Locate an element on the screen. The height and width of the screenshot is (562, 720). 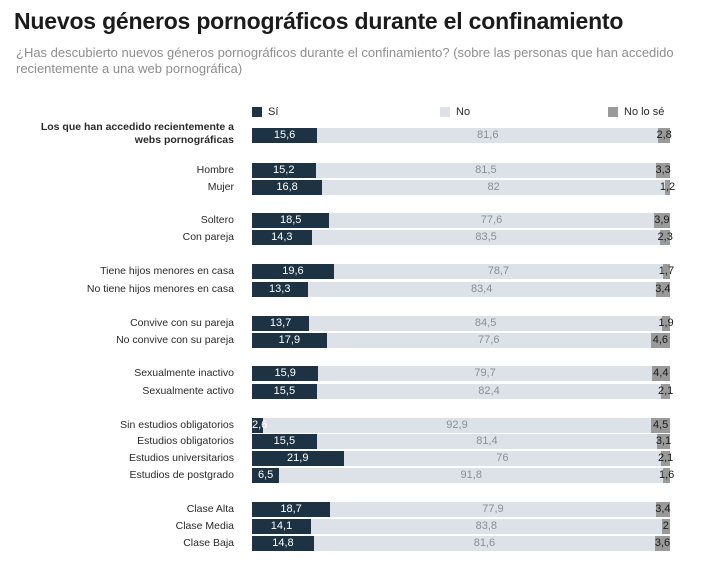
value-label-si: 13,3 is located at coordinates (280, 289).